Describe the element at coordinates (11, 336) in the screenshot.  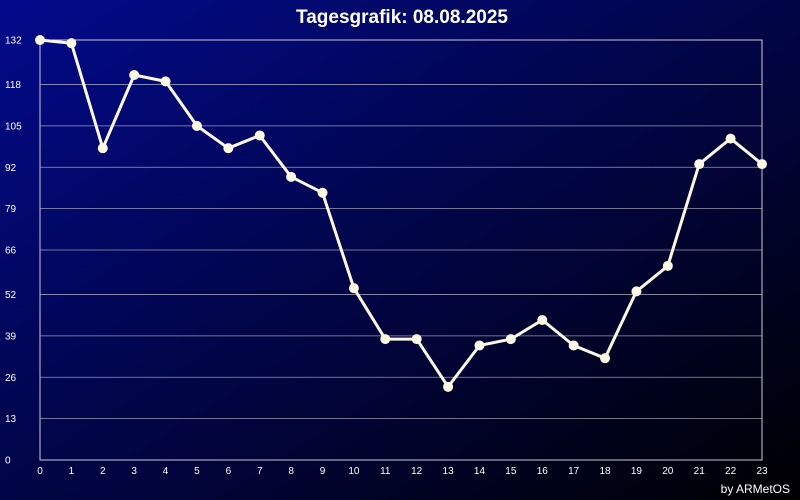
I see `y-tick-label-39: 39` at that location.